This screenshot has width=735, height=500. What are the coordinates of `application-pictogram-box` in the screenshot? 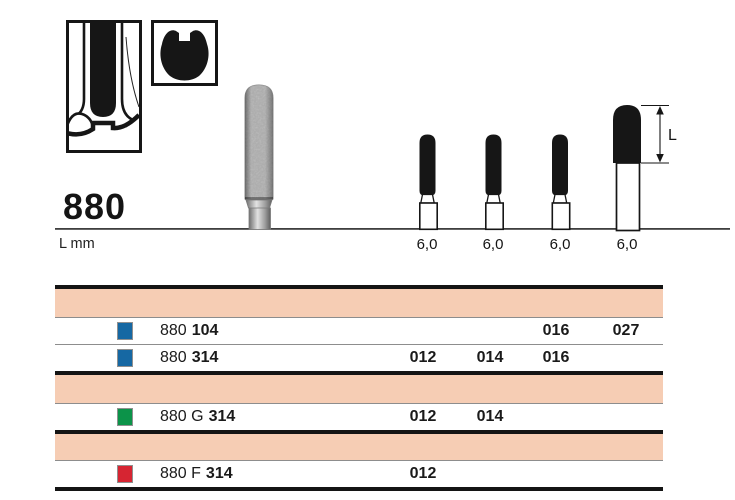 It's located at (104, 86).